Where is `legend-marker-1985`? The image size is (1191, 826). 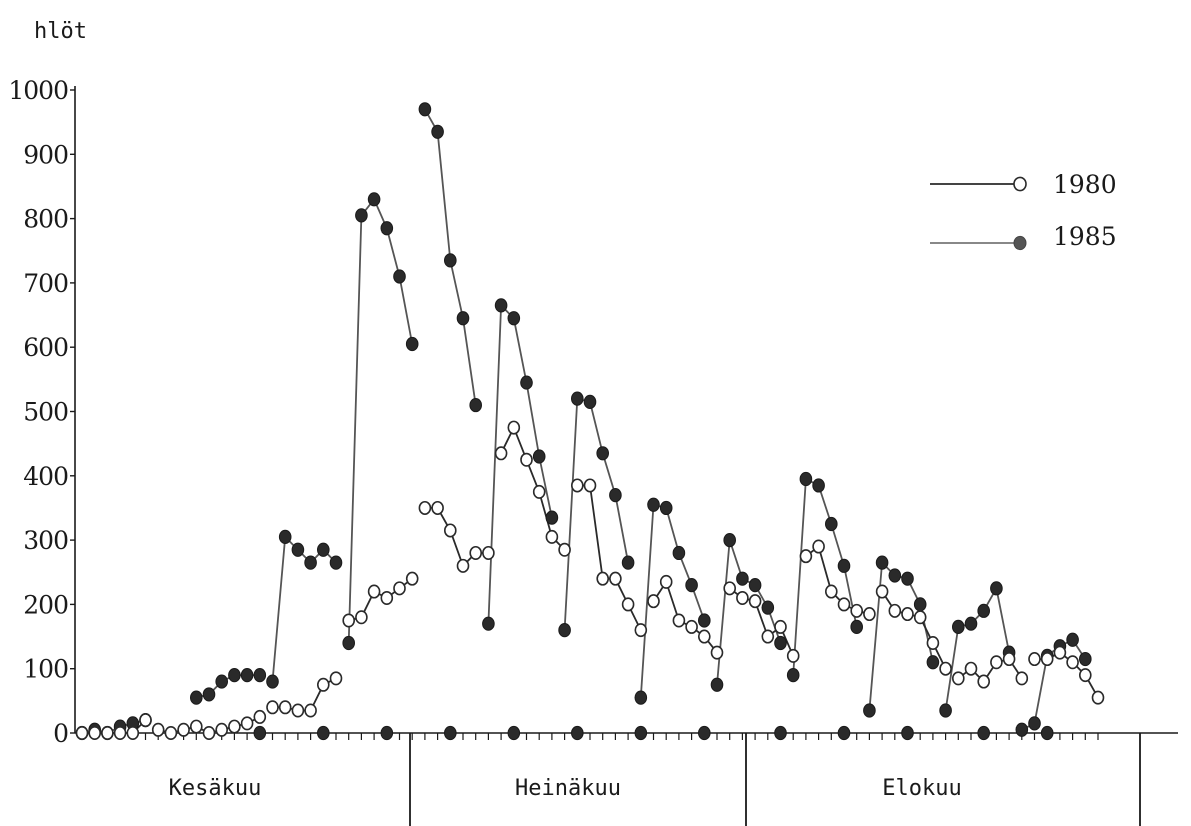
legend-marker-1985 is located at coordinates (1020, 243).